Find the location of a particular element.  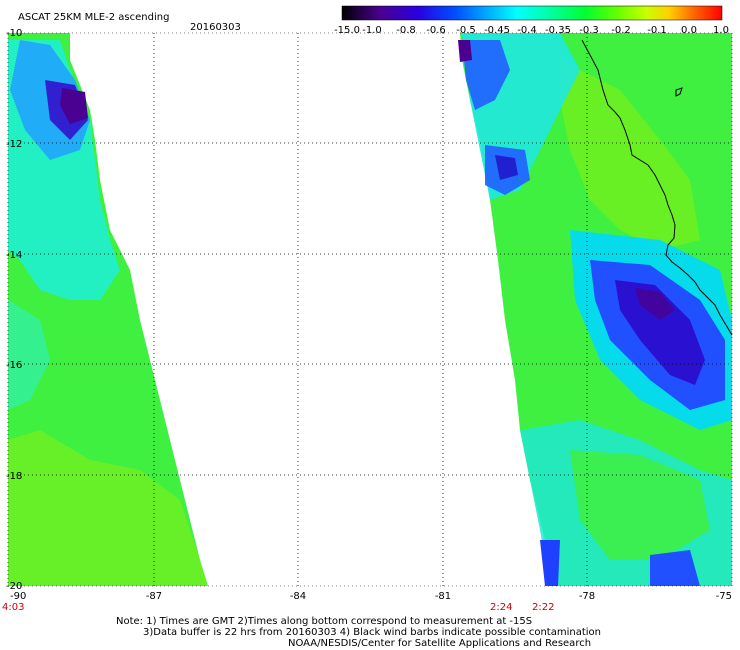

longitude-label: -87 is located at coordinates (154, 596).